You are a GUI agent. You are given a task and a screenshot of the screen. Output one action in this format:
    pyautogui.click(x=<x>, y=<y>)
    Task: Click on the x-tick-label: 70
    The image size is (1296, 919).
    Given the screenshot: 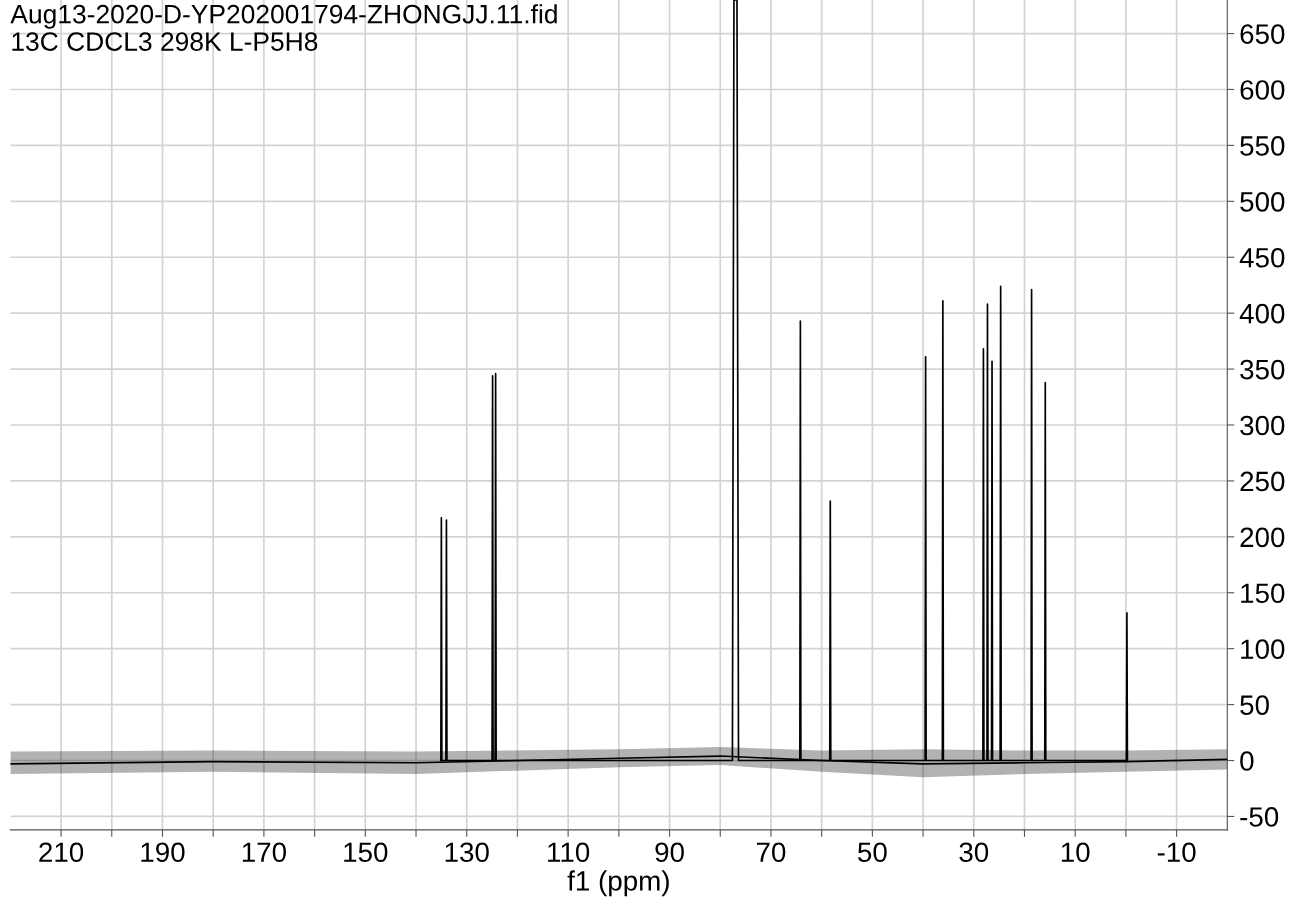 What is the action you would take?
    pyautogui.click(x=771, y=852)
    